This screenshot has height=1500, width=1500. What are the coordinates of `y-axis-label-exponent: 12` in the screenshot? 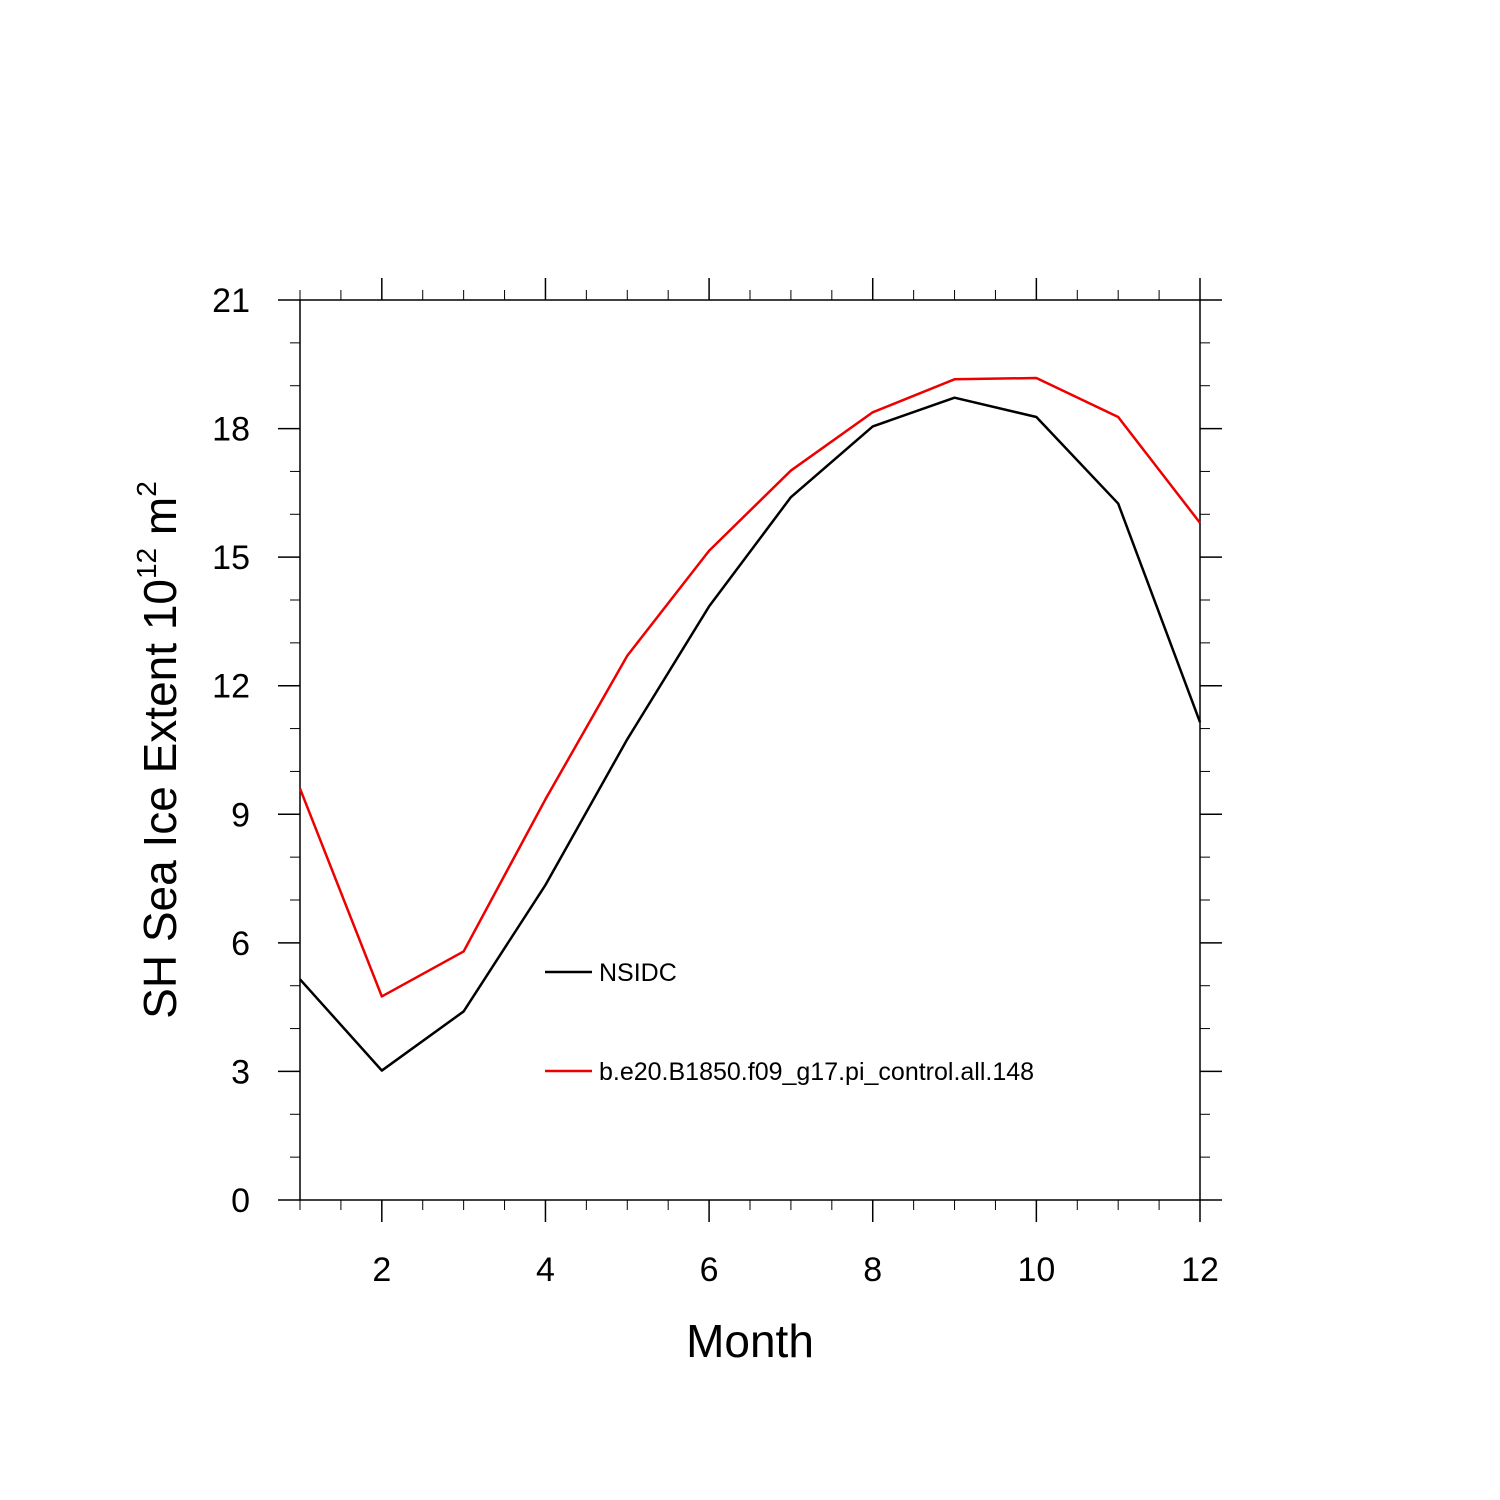 It's located at (146, 563).